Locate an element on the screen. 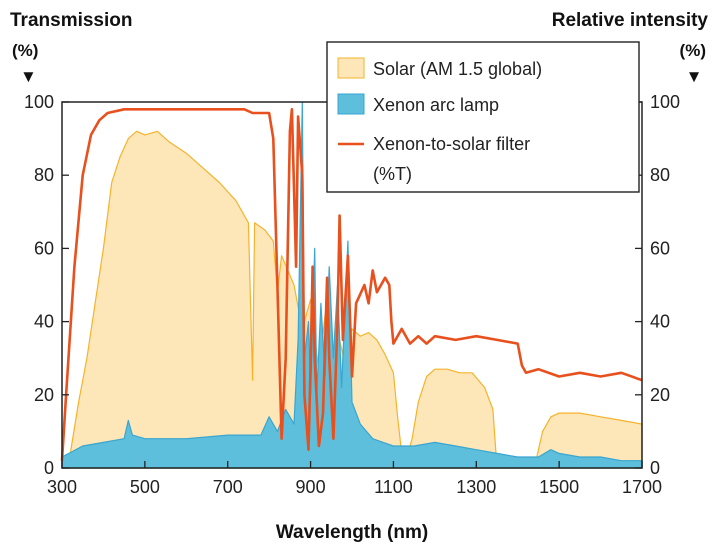  right-tick-label: 40 is located at coordinates (660, 322).